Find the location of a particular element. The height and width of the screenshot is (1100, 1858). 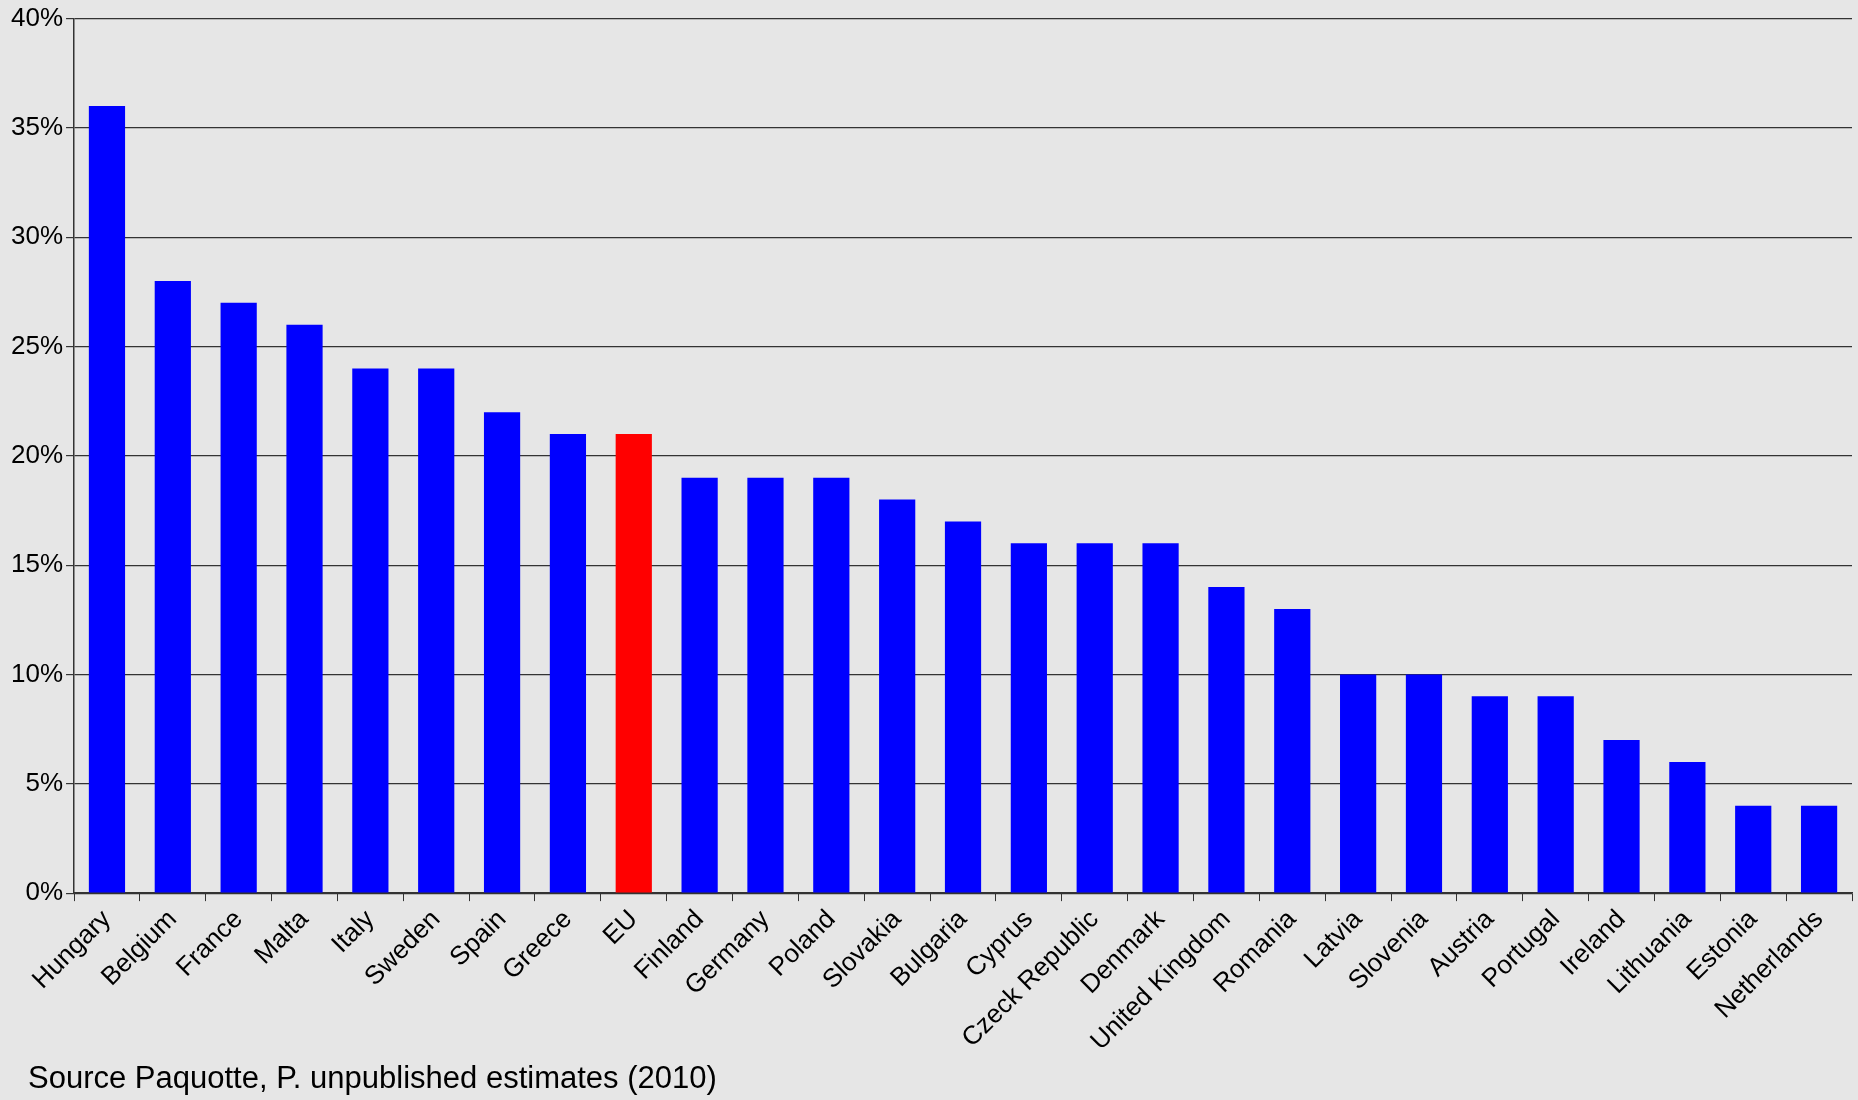

source-note: Source Paquotte, P. unpublished estimates (2010) is located at coordinates (372, 1078).